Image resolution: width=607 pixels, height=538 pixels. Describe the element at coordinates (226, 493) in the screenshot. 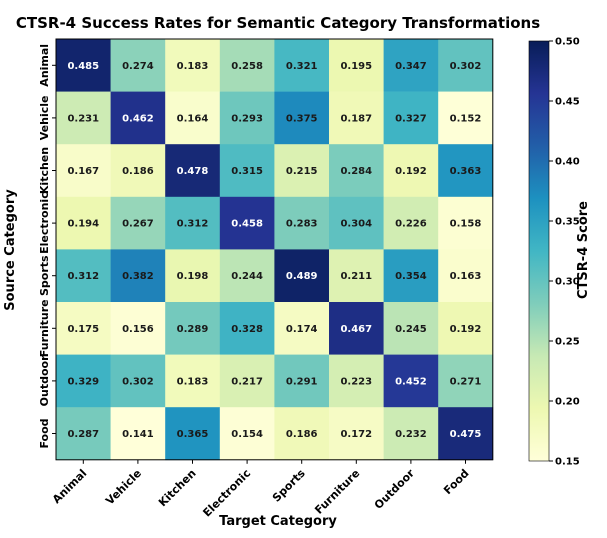

I see `x-tick-label: Electronic` at that location.